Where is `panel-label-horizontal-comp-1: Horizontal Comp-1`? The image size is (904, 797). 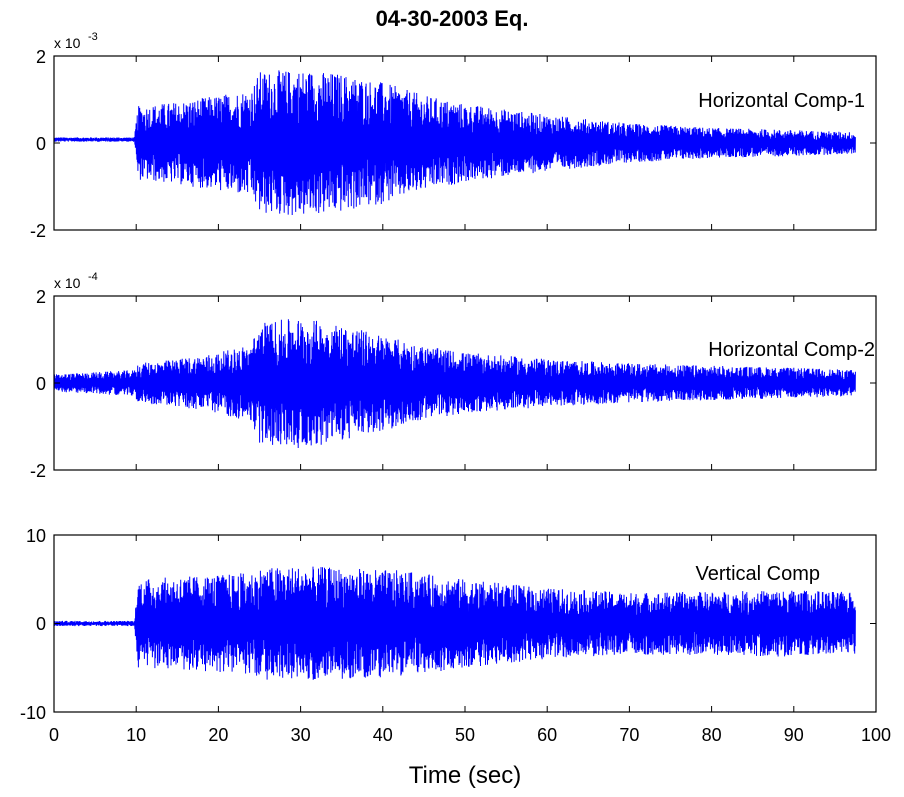 panel-label-horizontal-comp-1: Horizontal Comp-1 is located at coordinates (781, 101).